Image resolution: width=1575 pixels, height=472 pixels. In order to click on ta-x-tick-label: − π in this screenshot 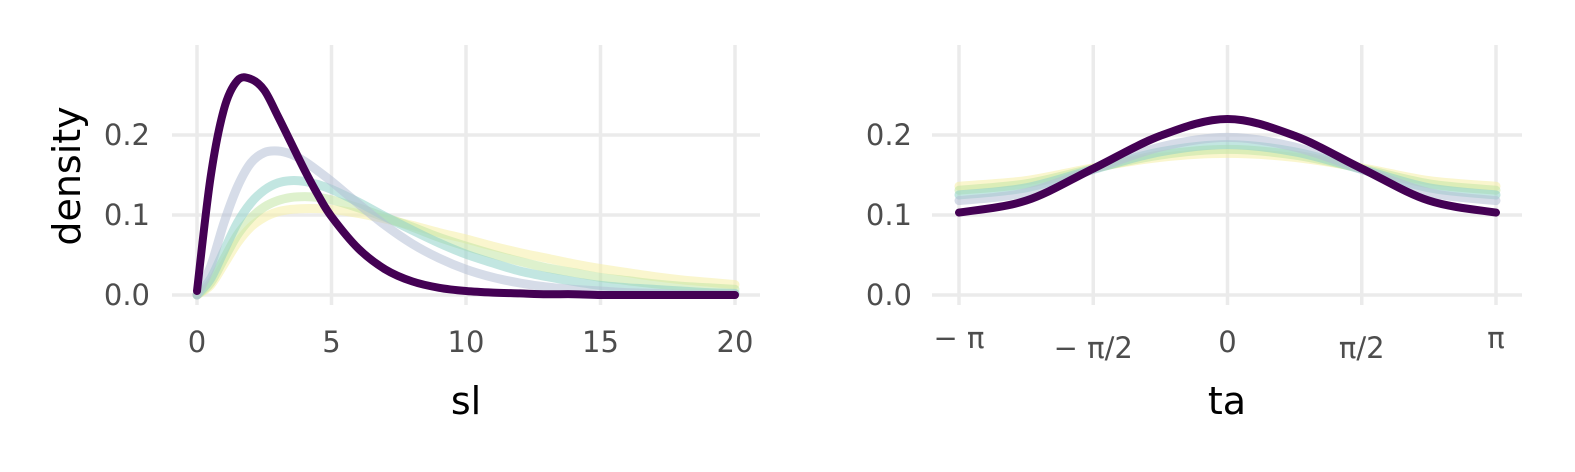, I will do `click(959, 338)`.